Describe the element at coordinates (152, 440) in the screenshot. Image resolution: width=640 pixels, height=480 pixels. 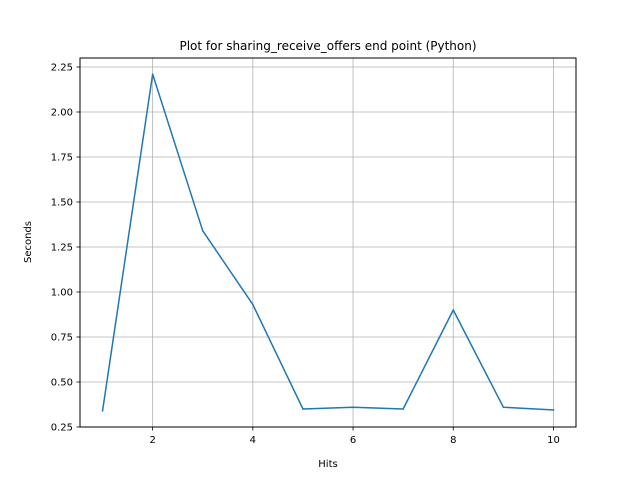
I see `x-tick-label: 2` at that location.